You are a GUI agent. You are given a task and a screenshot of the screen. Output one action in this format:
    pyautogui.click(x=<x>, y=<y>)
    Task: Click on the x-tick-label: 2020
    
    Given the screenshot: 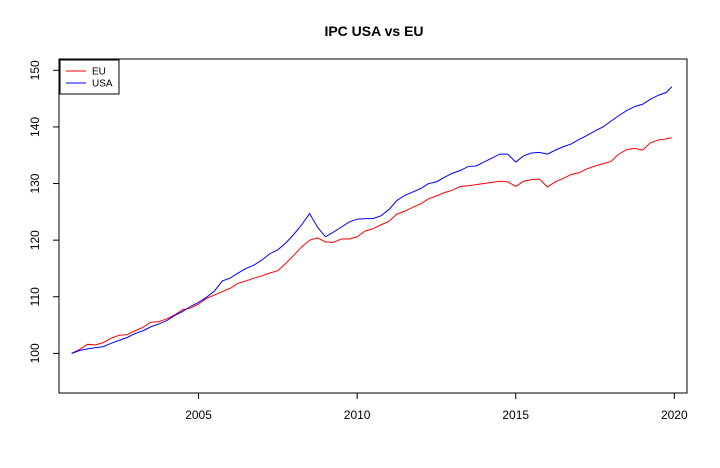 What is the action you would take?
    pyautogui.click(x=674, y=415)
    